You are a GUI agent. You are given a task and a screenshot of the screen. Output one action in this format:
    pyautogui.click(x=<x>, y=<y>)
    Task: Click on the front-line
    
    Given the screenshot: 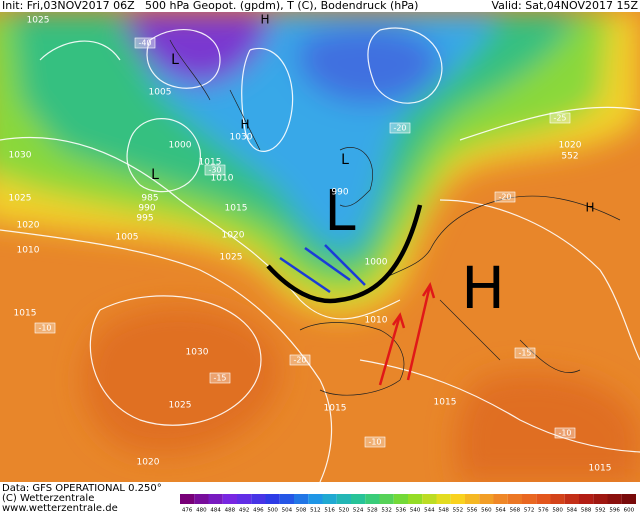 What is the action you would take?
    pyautogui.click(x=344, y=254)
    